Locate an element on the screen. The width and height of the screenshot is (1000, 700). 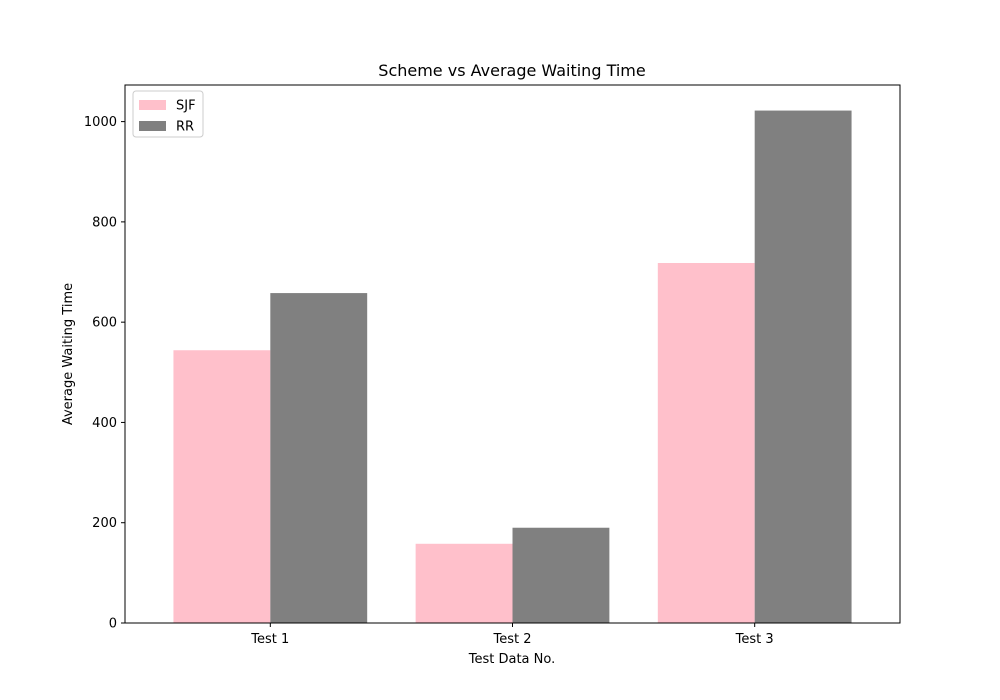
chart-title: Scheme vs Average Waiting Time is located at coordinates (511, 70).